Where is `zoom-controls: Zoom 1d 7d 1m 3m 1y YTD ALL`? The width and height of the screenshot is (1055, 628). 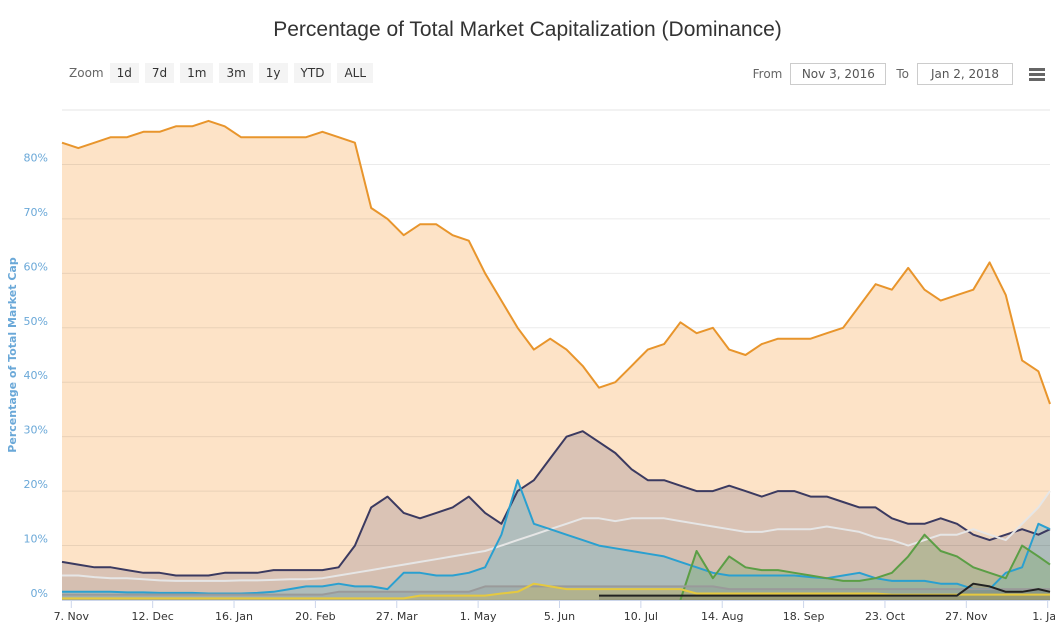 zoom-controls: Zoom 1d 7d 1m 3m 1y YTD ALL is located at coordinates (221, 73).